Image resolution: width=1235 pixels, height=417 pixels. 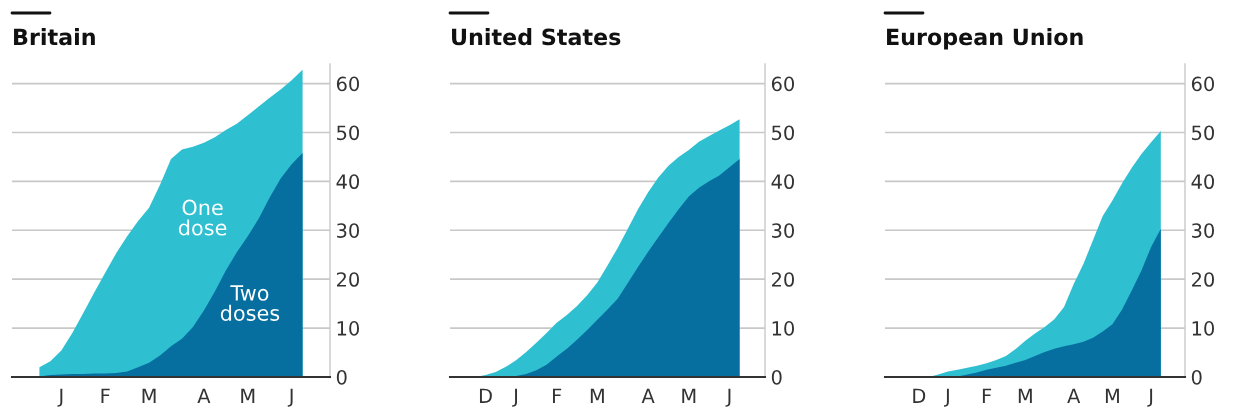 I want to click on series-label: Two doses, so click(x=250, y=303).